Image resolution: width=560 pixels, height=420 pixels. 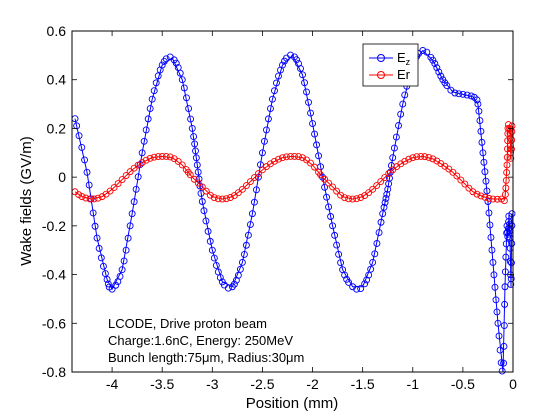 I want to click on x-axis-label: Position (mm), so click(x=292, y=403).